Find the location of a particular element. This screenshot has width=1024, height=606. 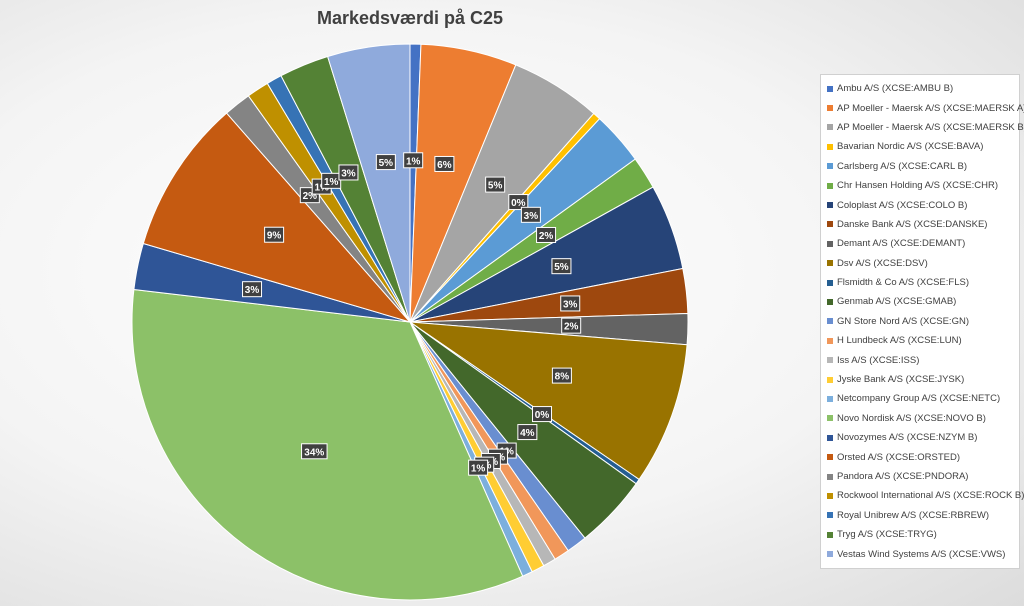

legend-item: AP Moeller - Maersk A/S (XCSE:MAERSK B) is located at coordinates (925, 127).